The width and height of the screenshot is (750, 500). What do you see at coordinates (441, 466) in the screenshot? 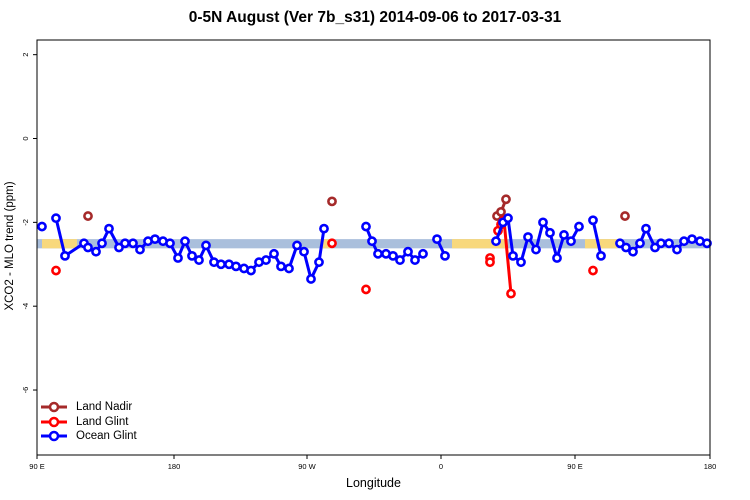
I see `x-tick-label: 0` at bounding box center [441, 466].